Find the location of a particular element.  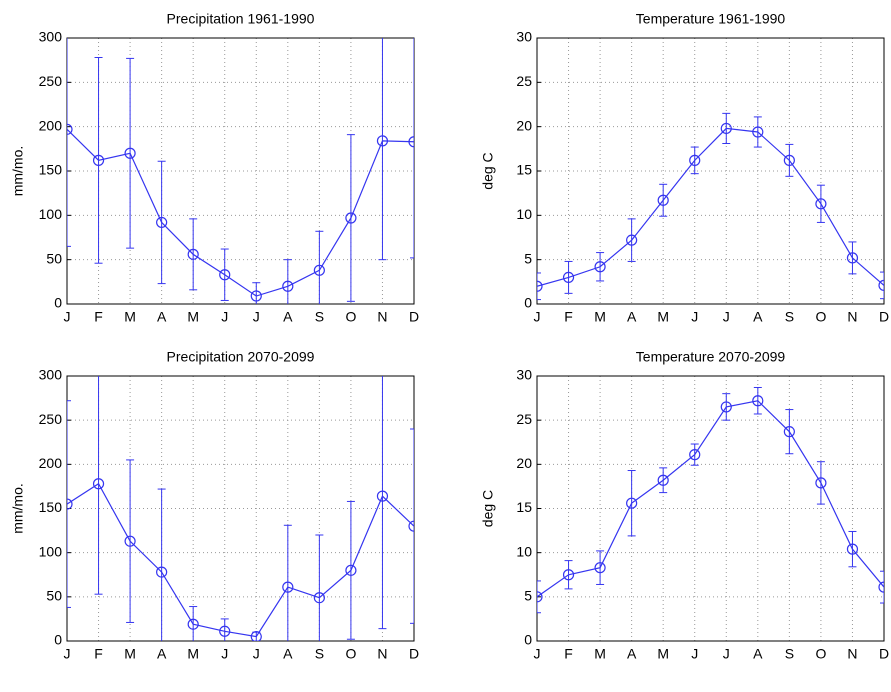

plot is located at coordinates (710, 206).